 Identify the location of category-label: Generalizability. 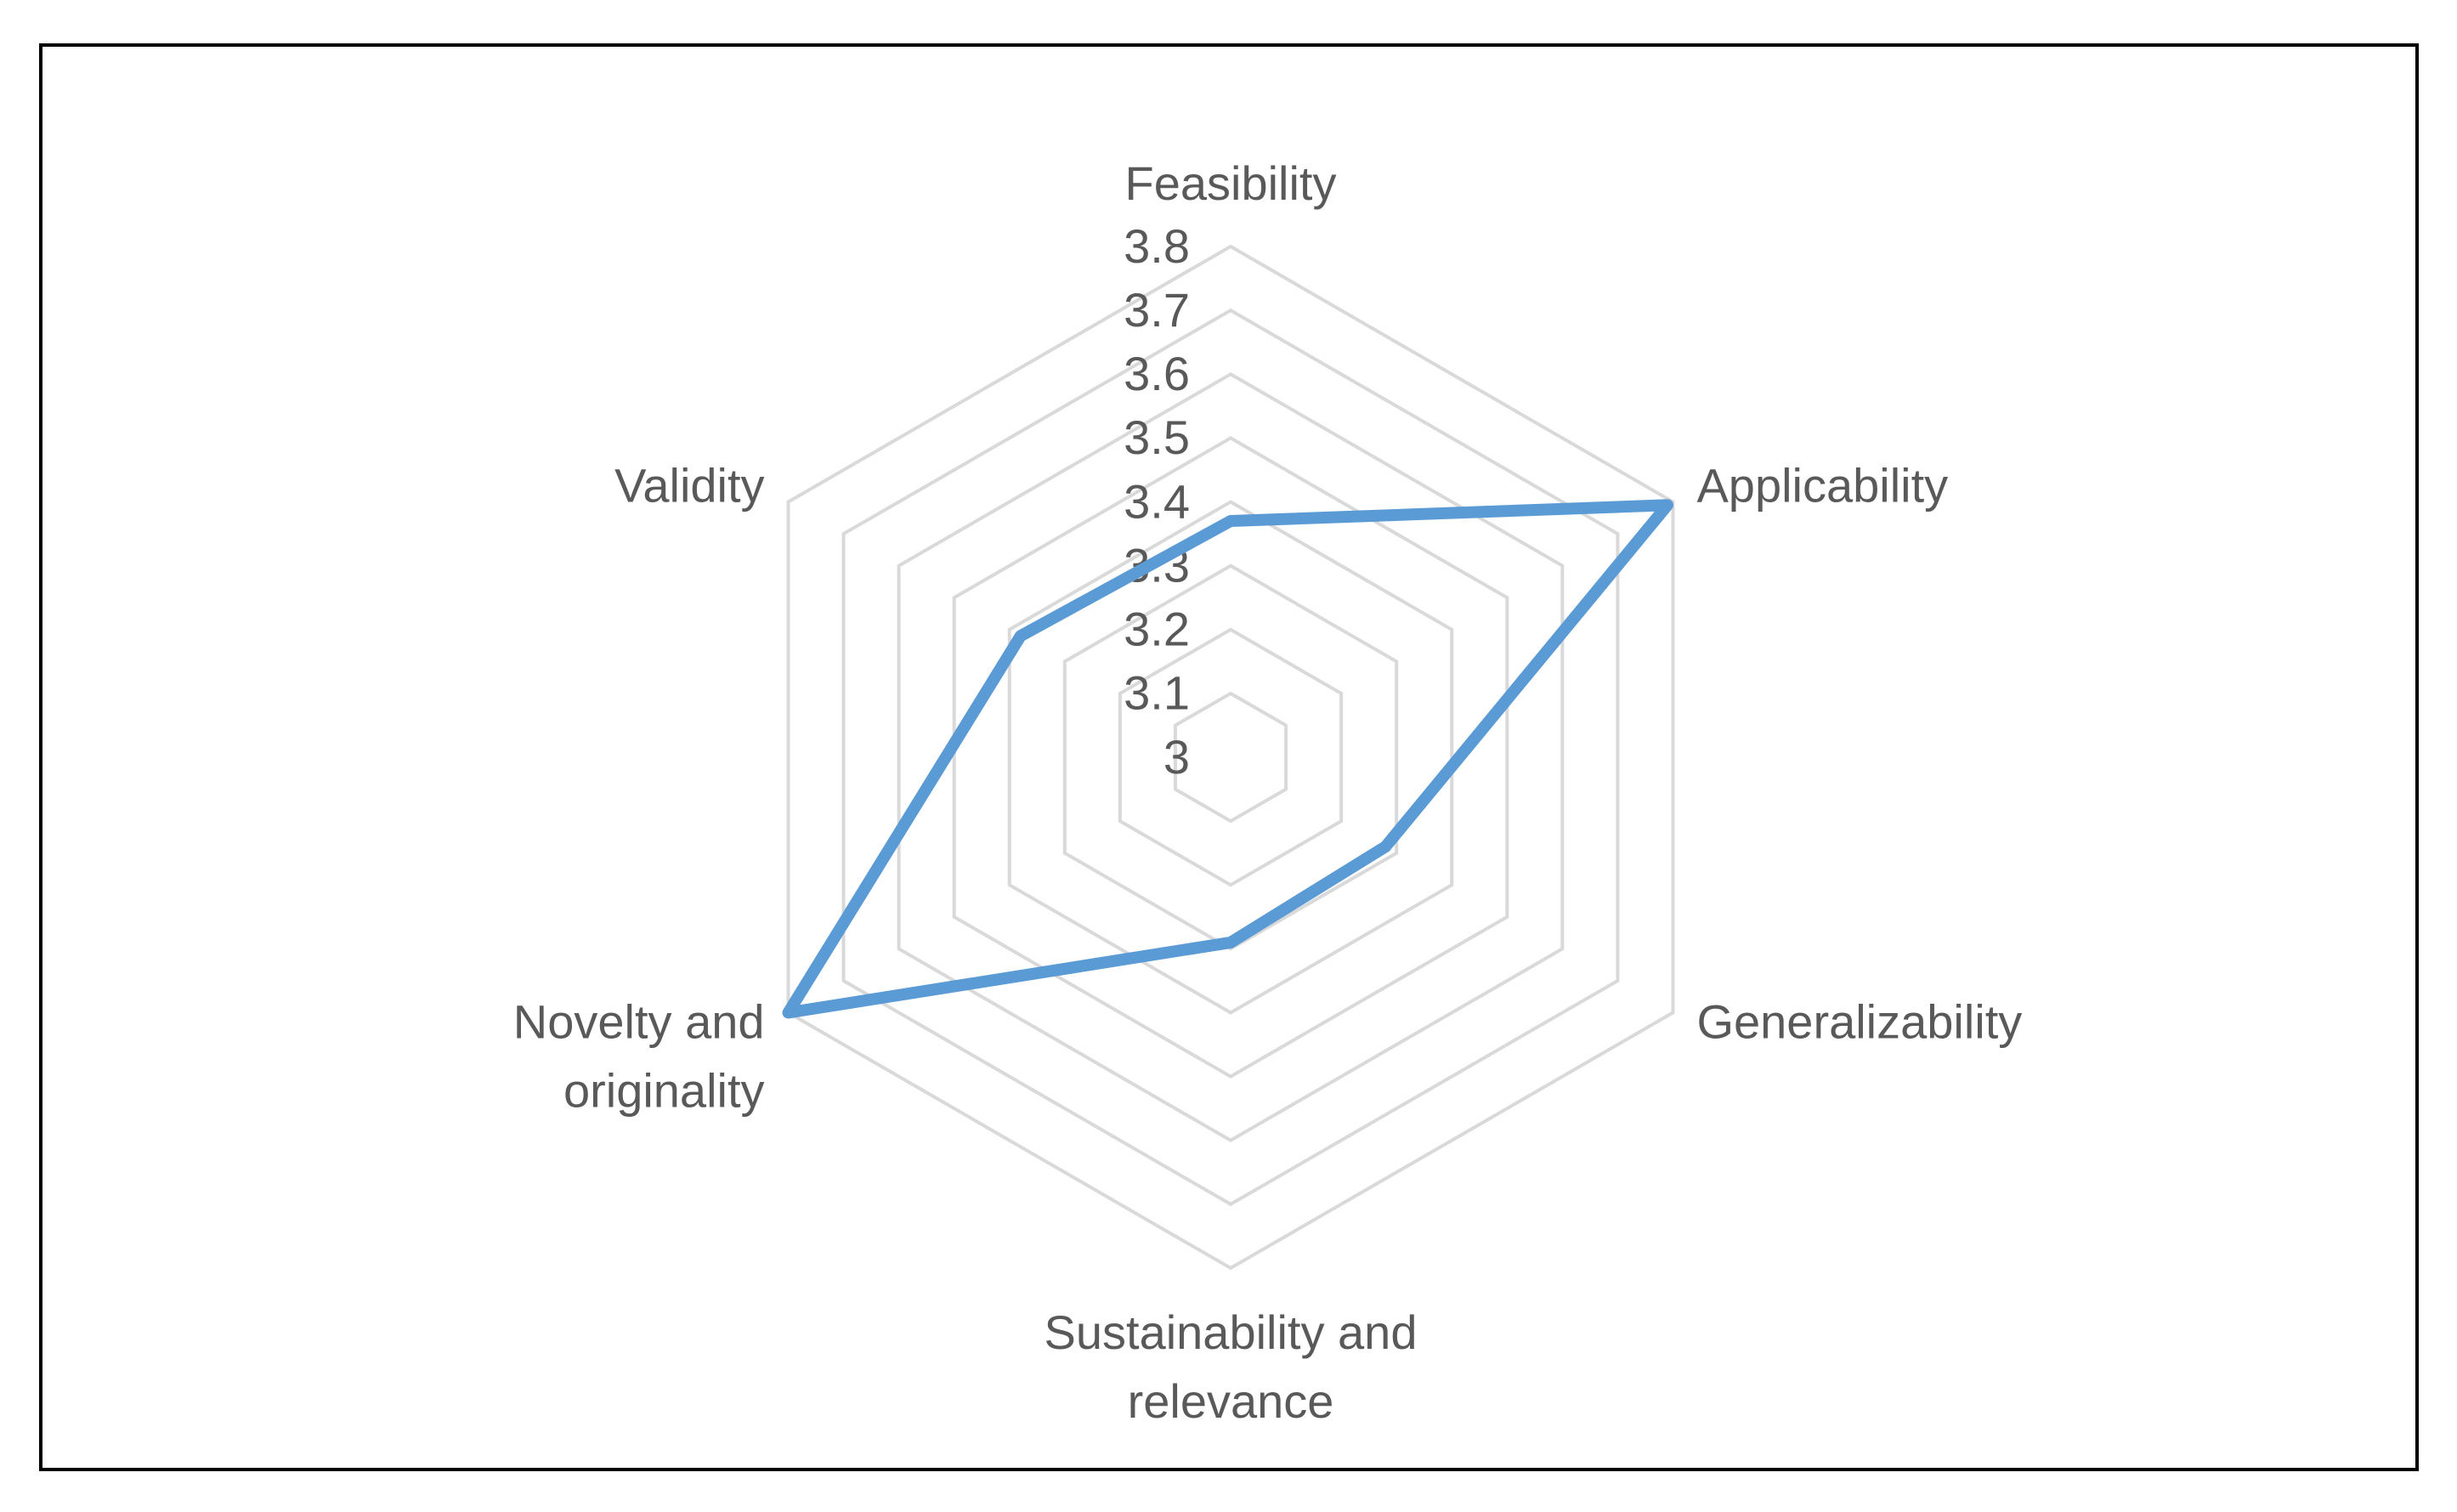
(1859, 1021).